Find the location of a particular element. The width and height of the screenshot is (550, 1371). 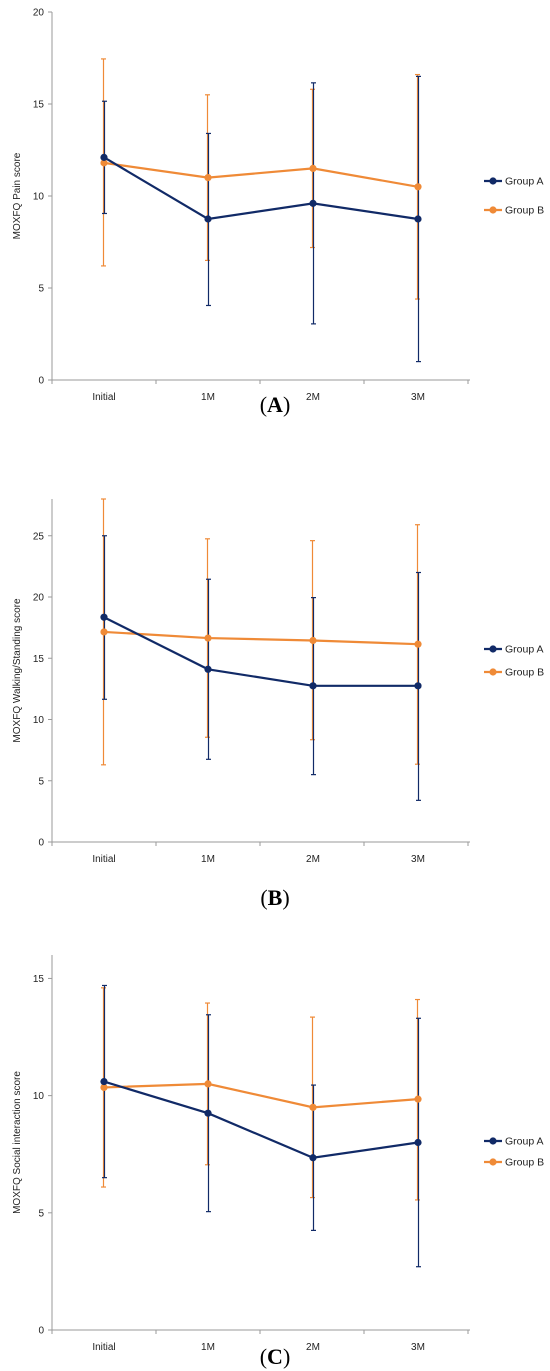

y-tick-label: 25 is located at coordinates (39, 536).